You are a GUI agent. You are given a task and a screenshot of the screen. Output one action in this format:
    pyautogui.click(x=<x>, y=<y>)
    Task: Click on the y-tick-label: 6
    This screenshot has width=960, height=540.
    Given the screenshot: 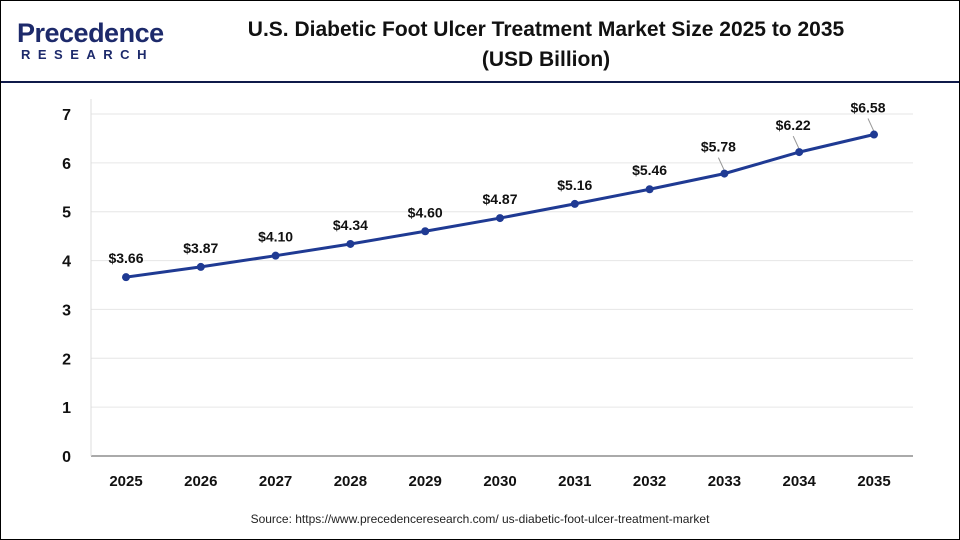 What is the action you would take?
    pyautogui.click(x=66, y=164)
    